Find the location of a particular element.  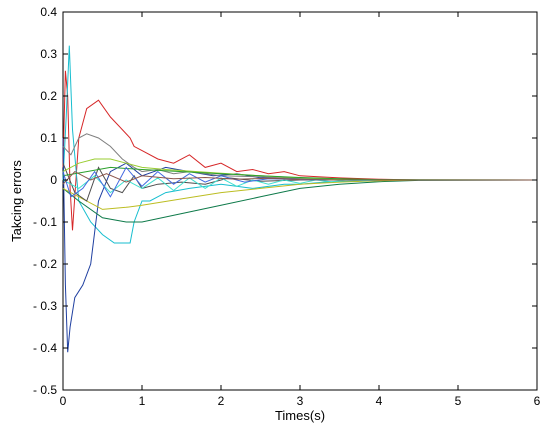

y-tick-label: 0.1 is located at coordinates (48, 138).